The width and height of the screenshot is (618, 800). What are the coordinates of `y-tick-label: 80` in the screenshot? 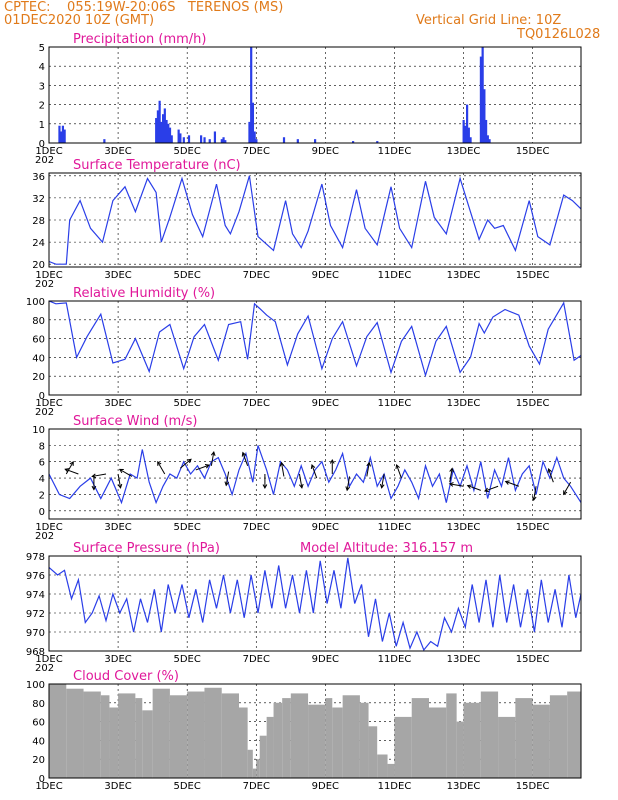 It's located at (38, 704).